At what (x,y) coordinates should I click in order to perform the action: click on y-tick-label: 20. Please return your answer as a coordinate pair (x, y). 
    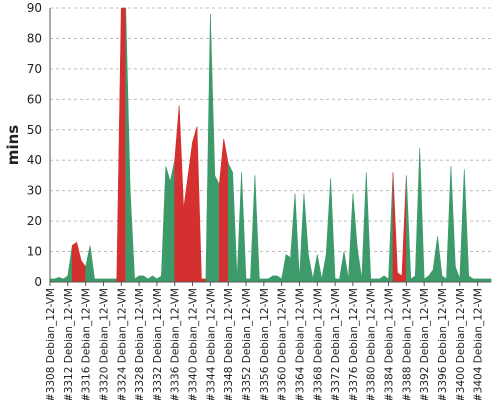
    Looking at the image, I should click on (34, 221).